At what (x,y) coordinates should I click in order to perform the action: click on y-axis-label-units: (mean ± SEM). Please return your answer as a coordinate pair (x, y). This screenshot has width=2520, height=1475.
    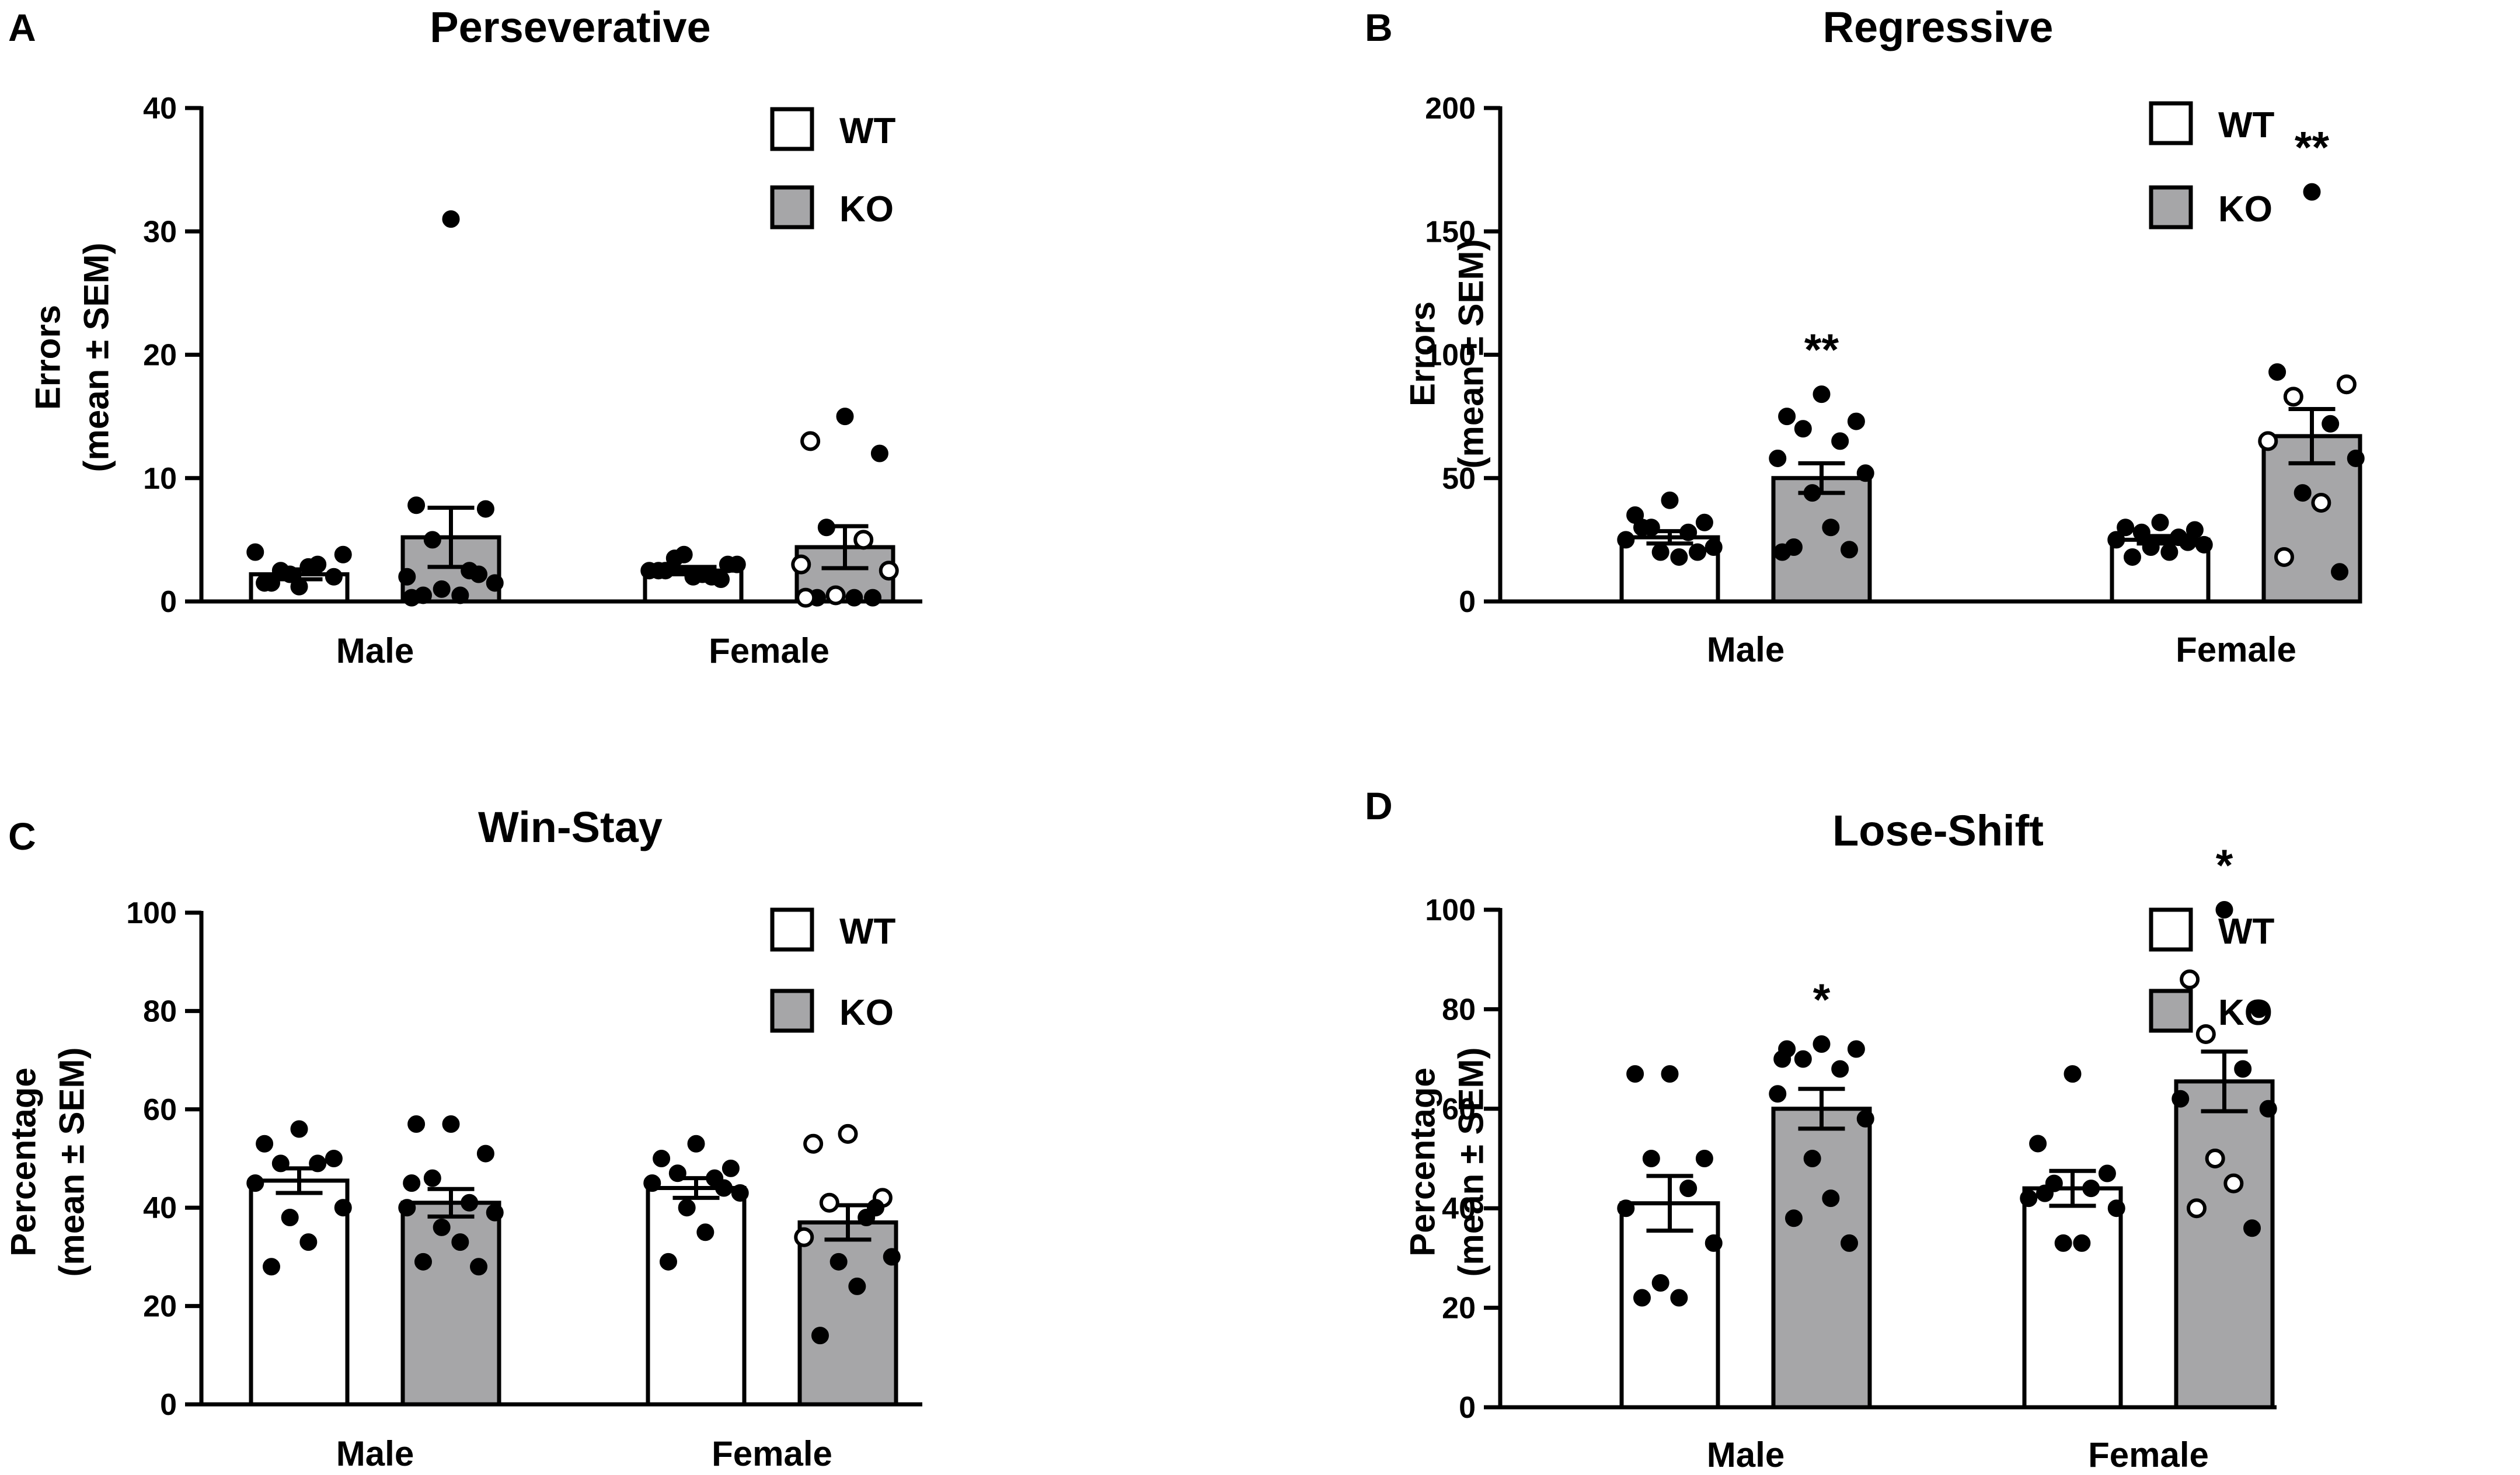
    Looking at the image, I should click on (96, 357).